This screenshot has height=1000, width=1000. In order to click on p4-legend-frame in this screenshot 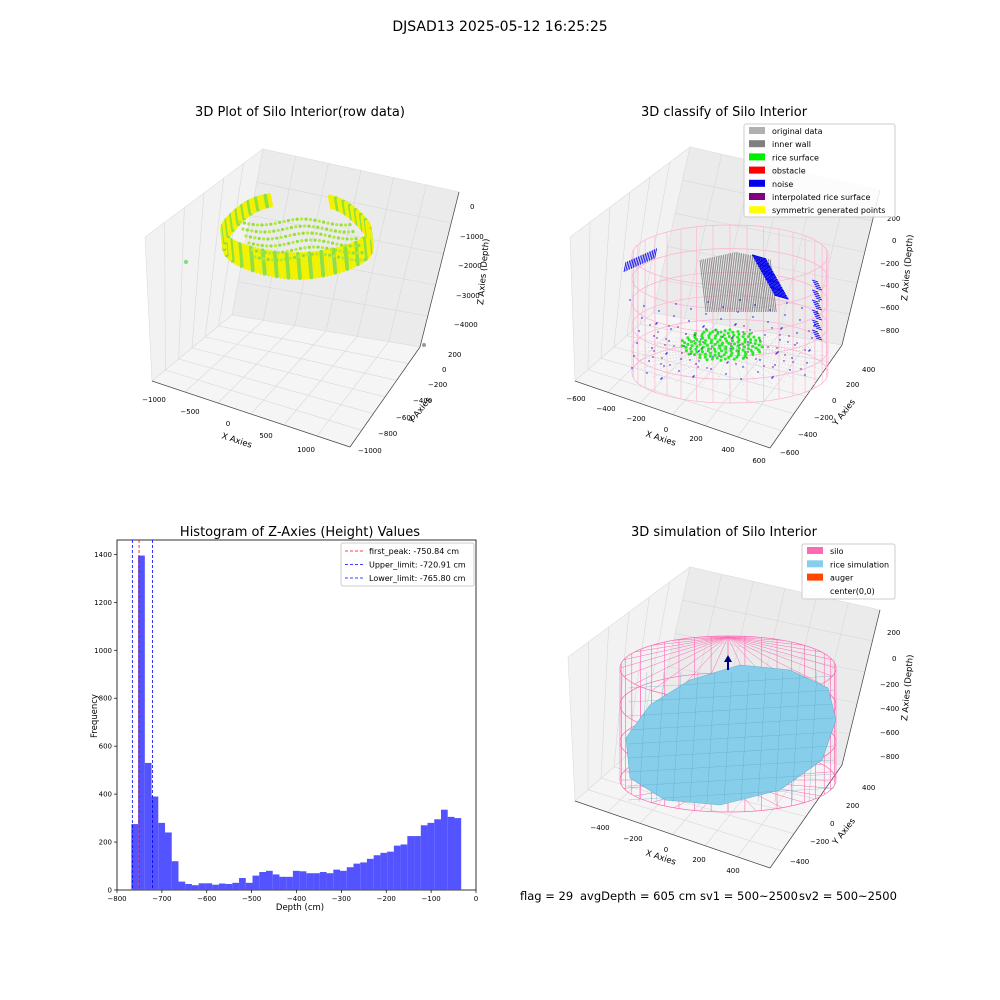, I will do `click(848, 571)`.